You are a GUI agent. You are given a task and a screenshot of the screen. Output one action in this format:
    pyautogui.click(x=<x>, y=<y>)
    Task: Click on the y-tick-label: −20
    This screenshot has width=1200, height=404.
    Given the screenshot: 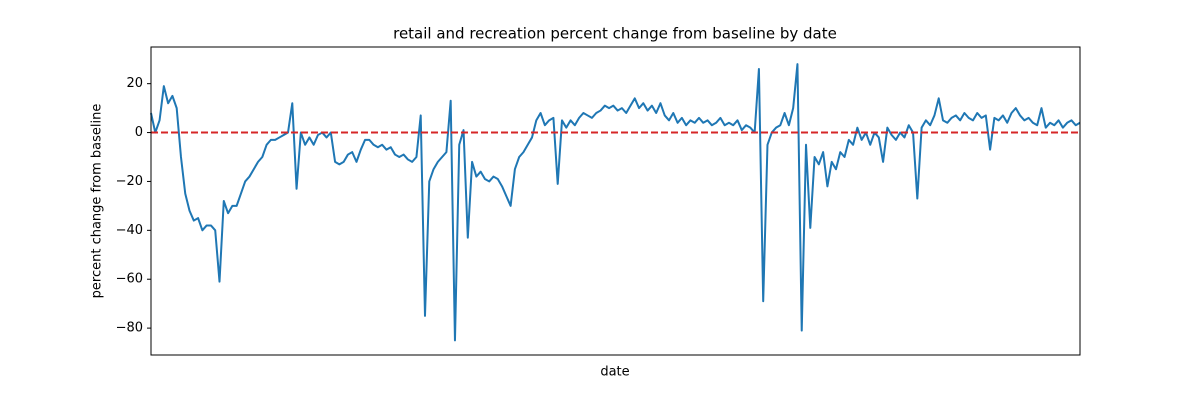 What is the action you would take?
    pyautogui.click(x=129, y=181)
    